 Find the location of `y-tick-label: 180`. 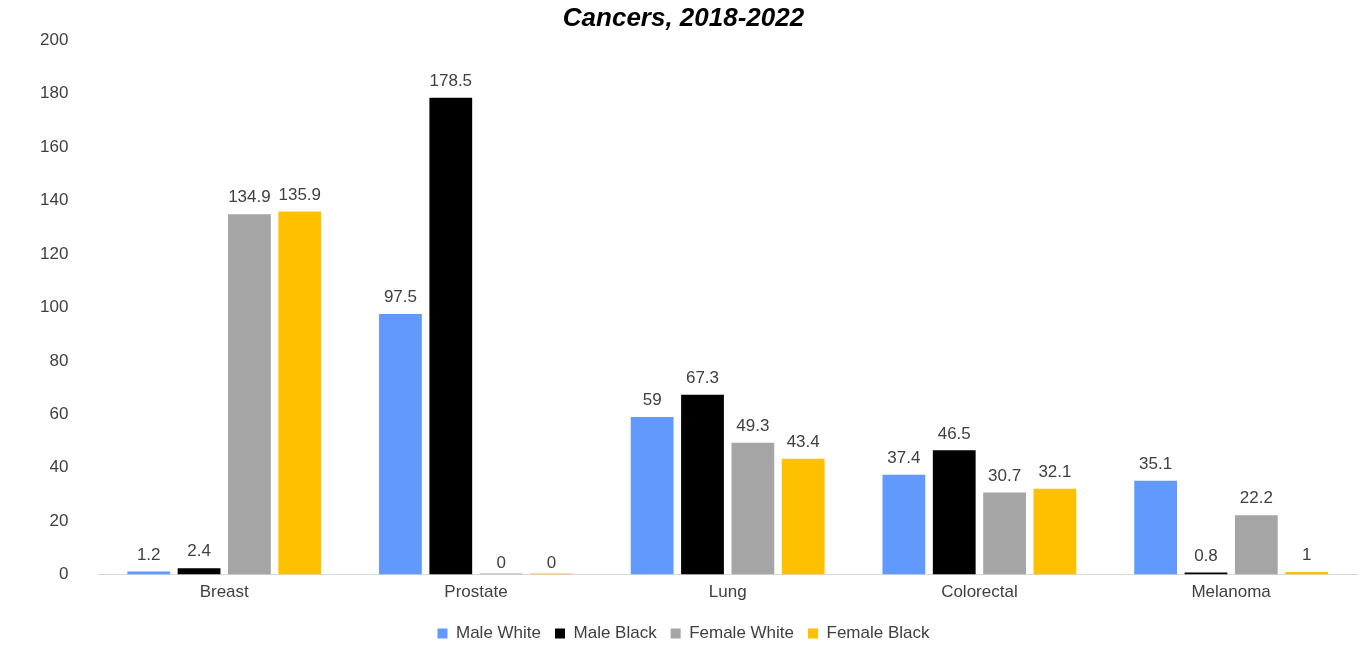

y-tick-label: 180 is located at coordinates (54, 93).